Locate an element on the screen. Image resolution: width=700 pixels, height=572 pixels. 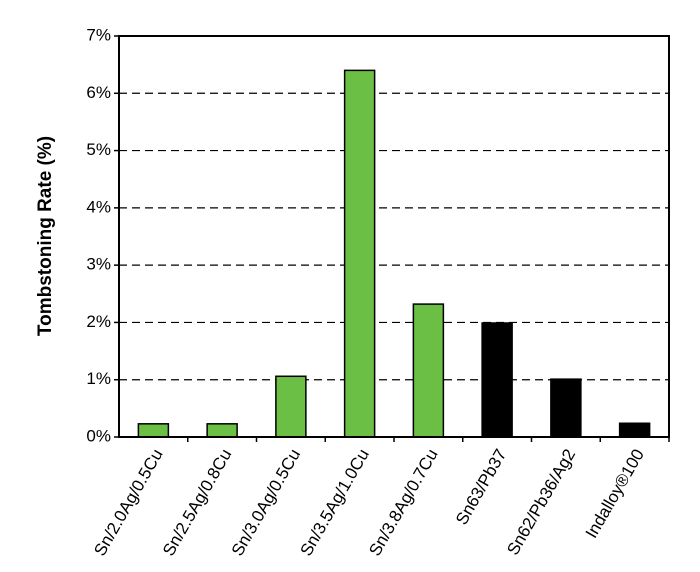
x-tick-label: Sn/2.5Ag/0.8Cu is located at coordinates (197, 502).